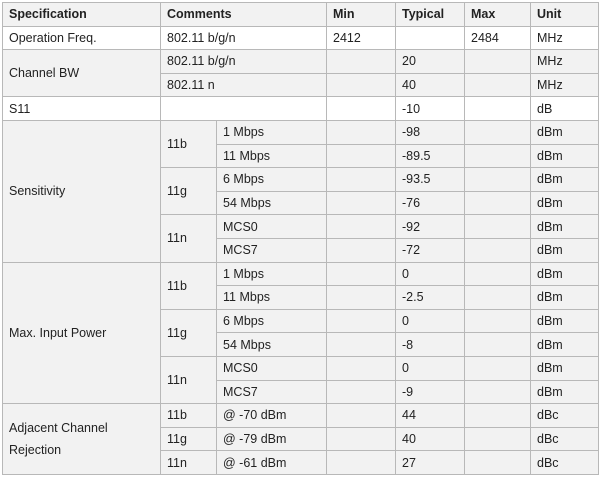 Image resolution: width=601 pixels, height=481 pixels. I want to click on spec-max-input-power: Max. Input Power, so click(81, 333).